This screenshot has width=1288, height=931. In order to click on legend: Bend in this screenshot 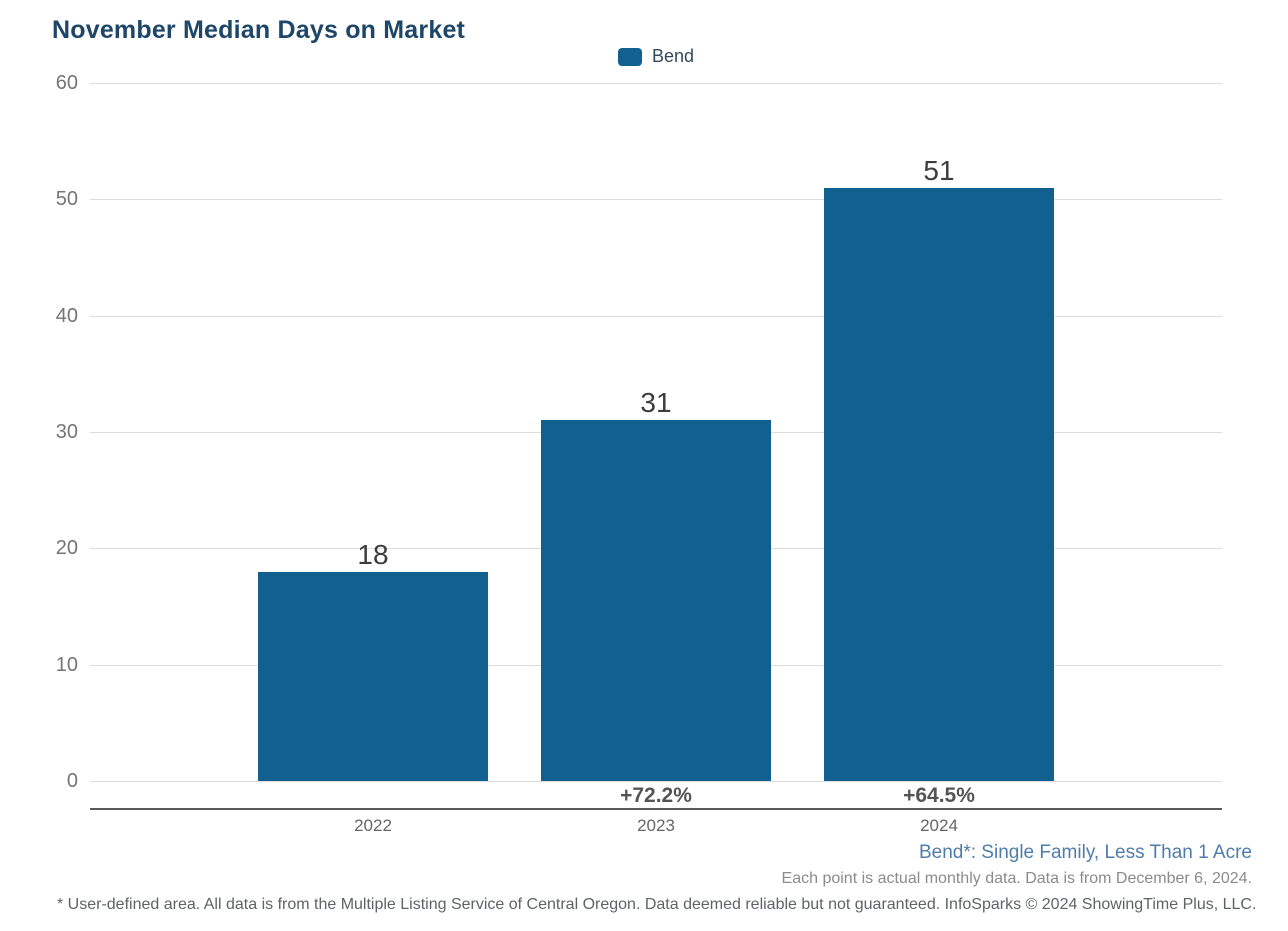, I will do `click(656, 58)`.